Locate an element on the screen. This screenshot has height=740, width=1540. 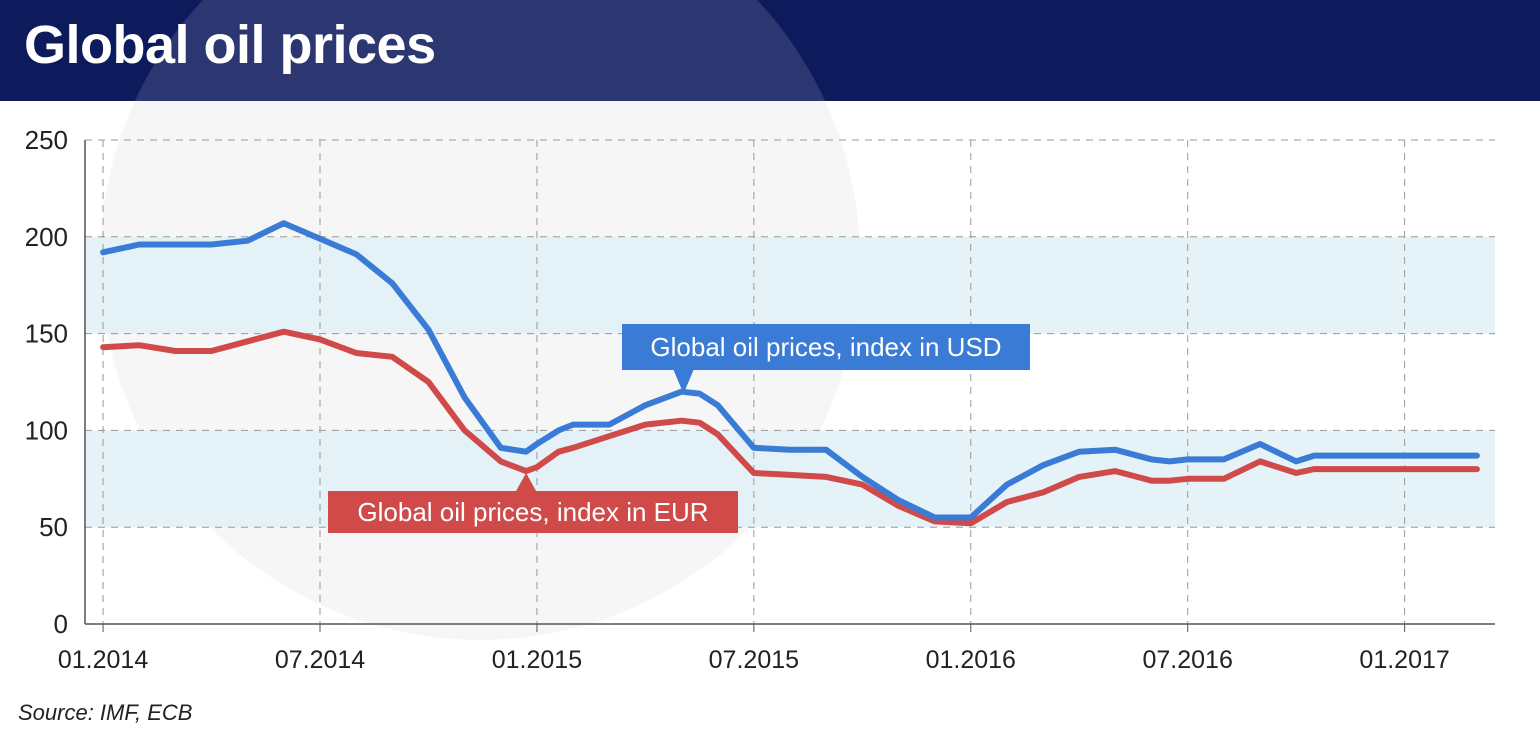
eur-callout: Global oil prices, index in EUR is located at coordinates (533, 503).